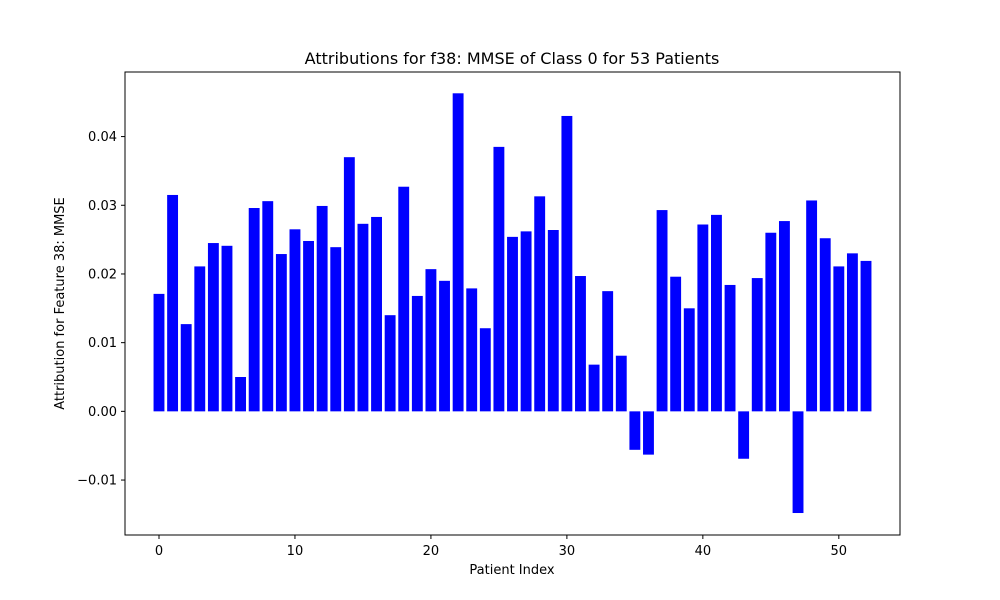  What do you see at coordinates (295, 551) in the screenshot?
I see `x-tick-label: 10` at bounding box center [295, 551].